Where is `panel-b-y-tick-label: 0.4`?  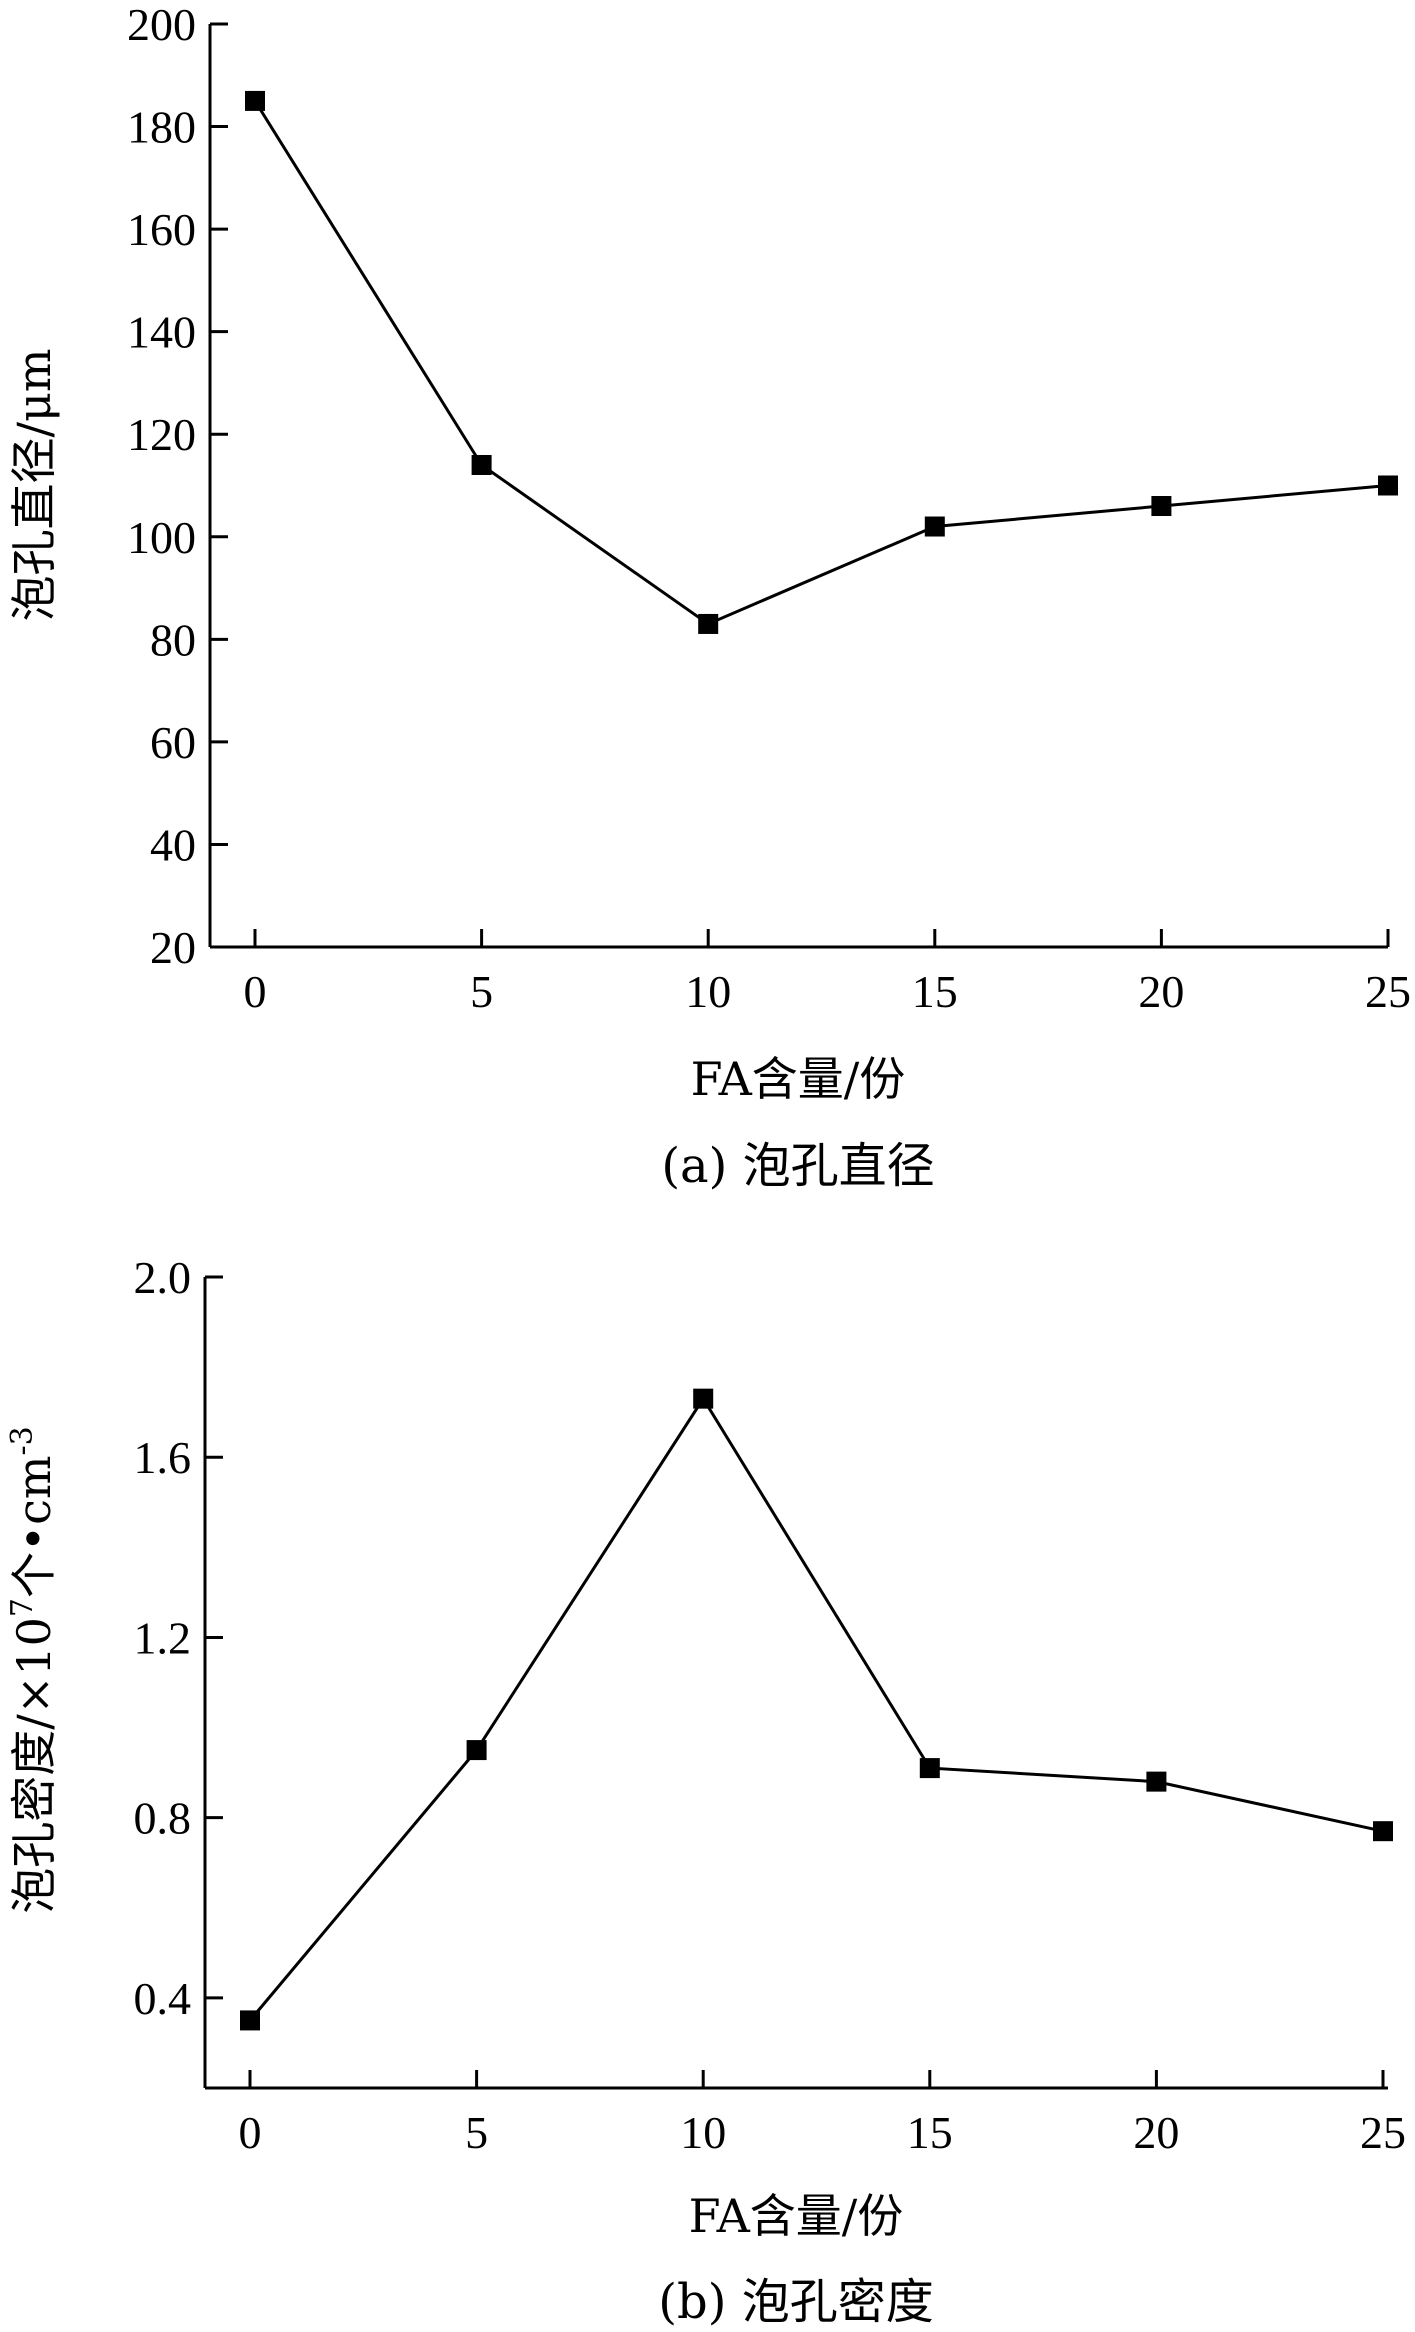 panel-b-y-tick-label: 0.4 is located at coordinates (163, 1998).